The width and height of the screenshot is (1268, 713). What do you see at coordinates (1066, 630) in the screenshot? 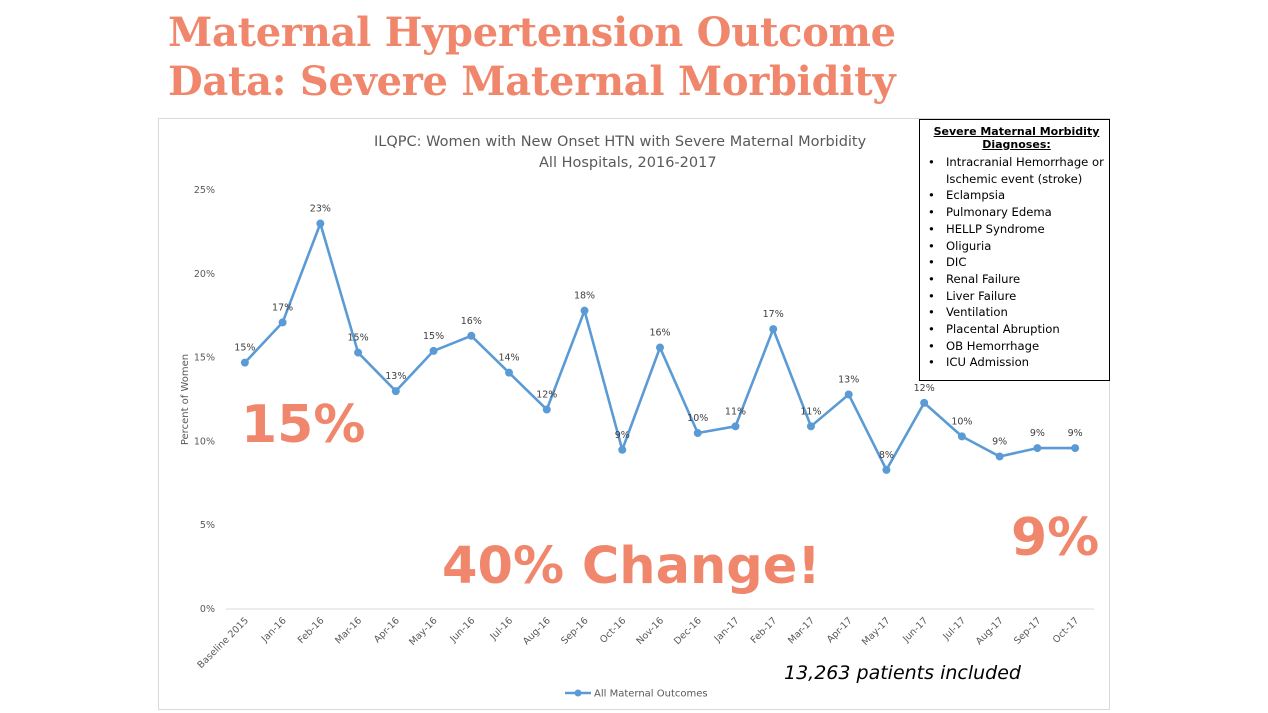
I see `x-tick-label: Oct-17` at bounding box center [1066, 630].